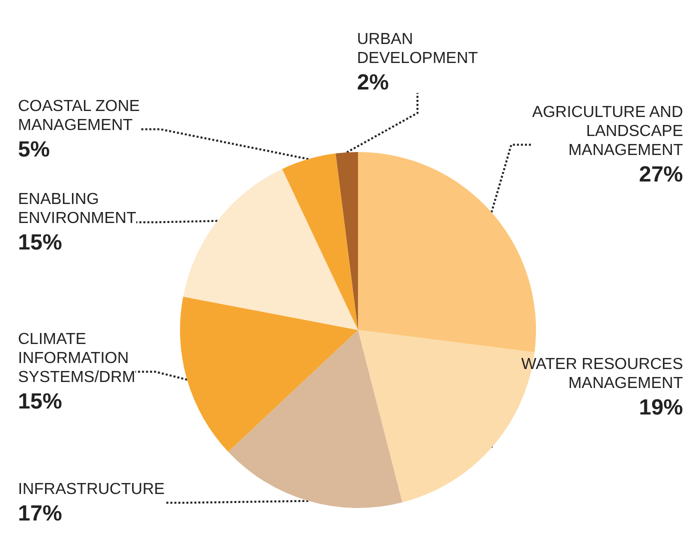 Image resolution: width=694 pixels, height=537 pixels. What do you see at coordinates (34, 149) in the screenshot?
I see `data-label: 5%` at bounding box center [34, 149].